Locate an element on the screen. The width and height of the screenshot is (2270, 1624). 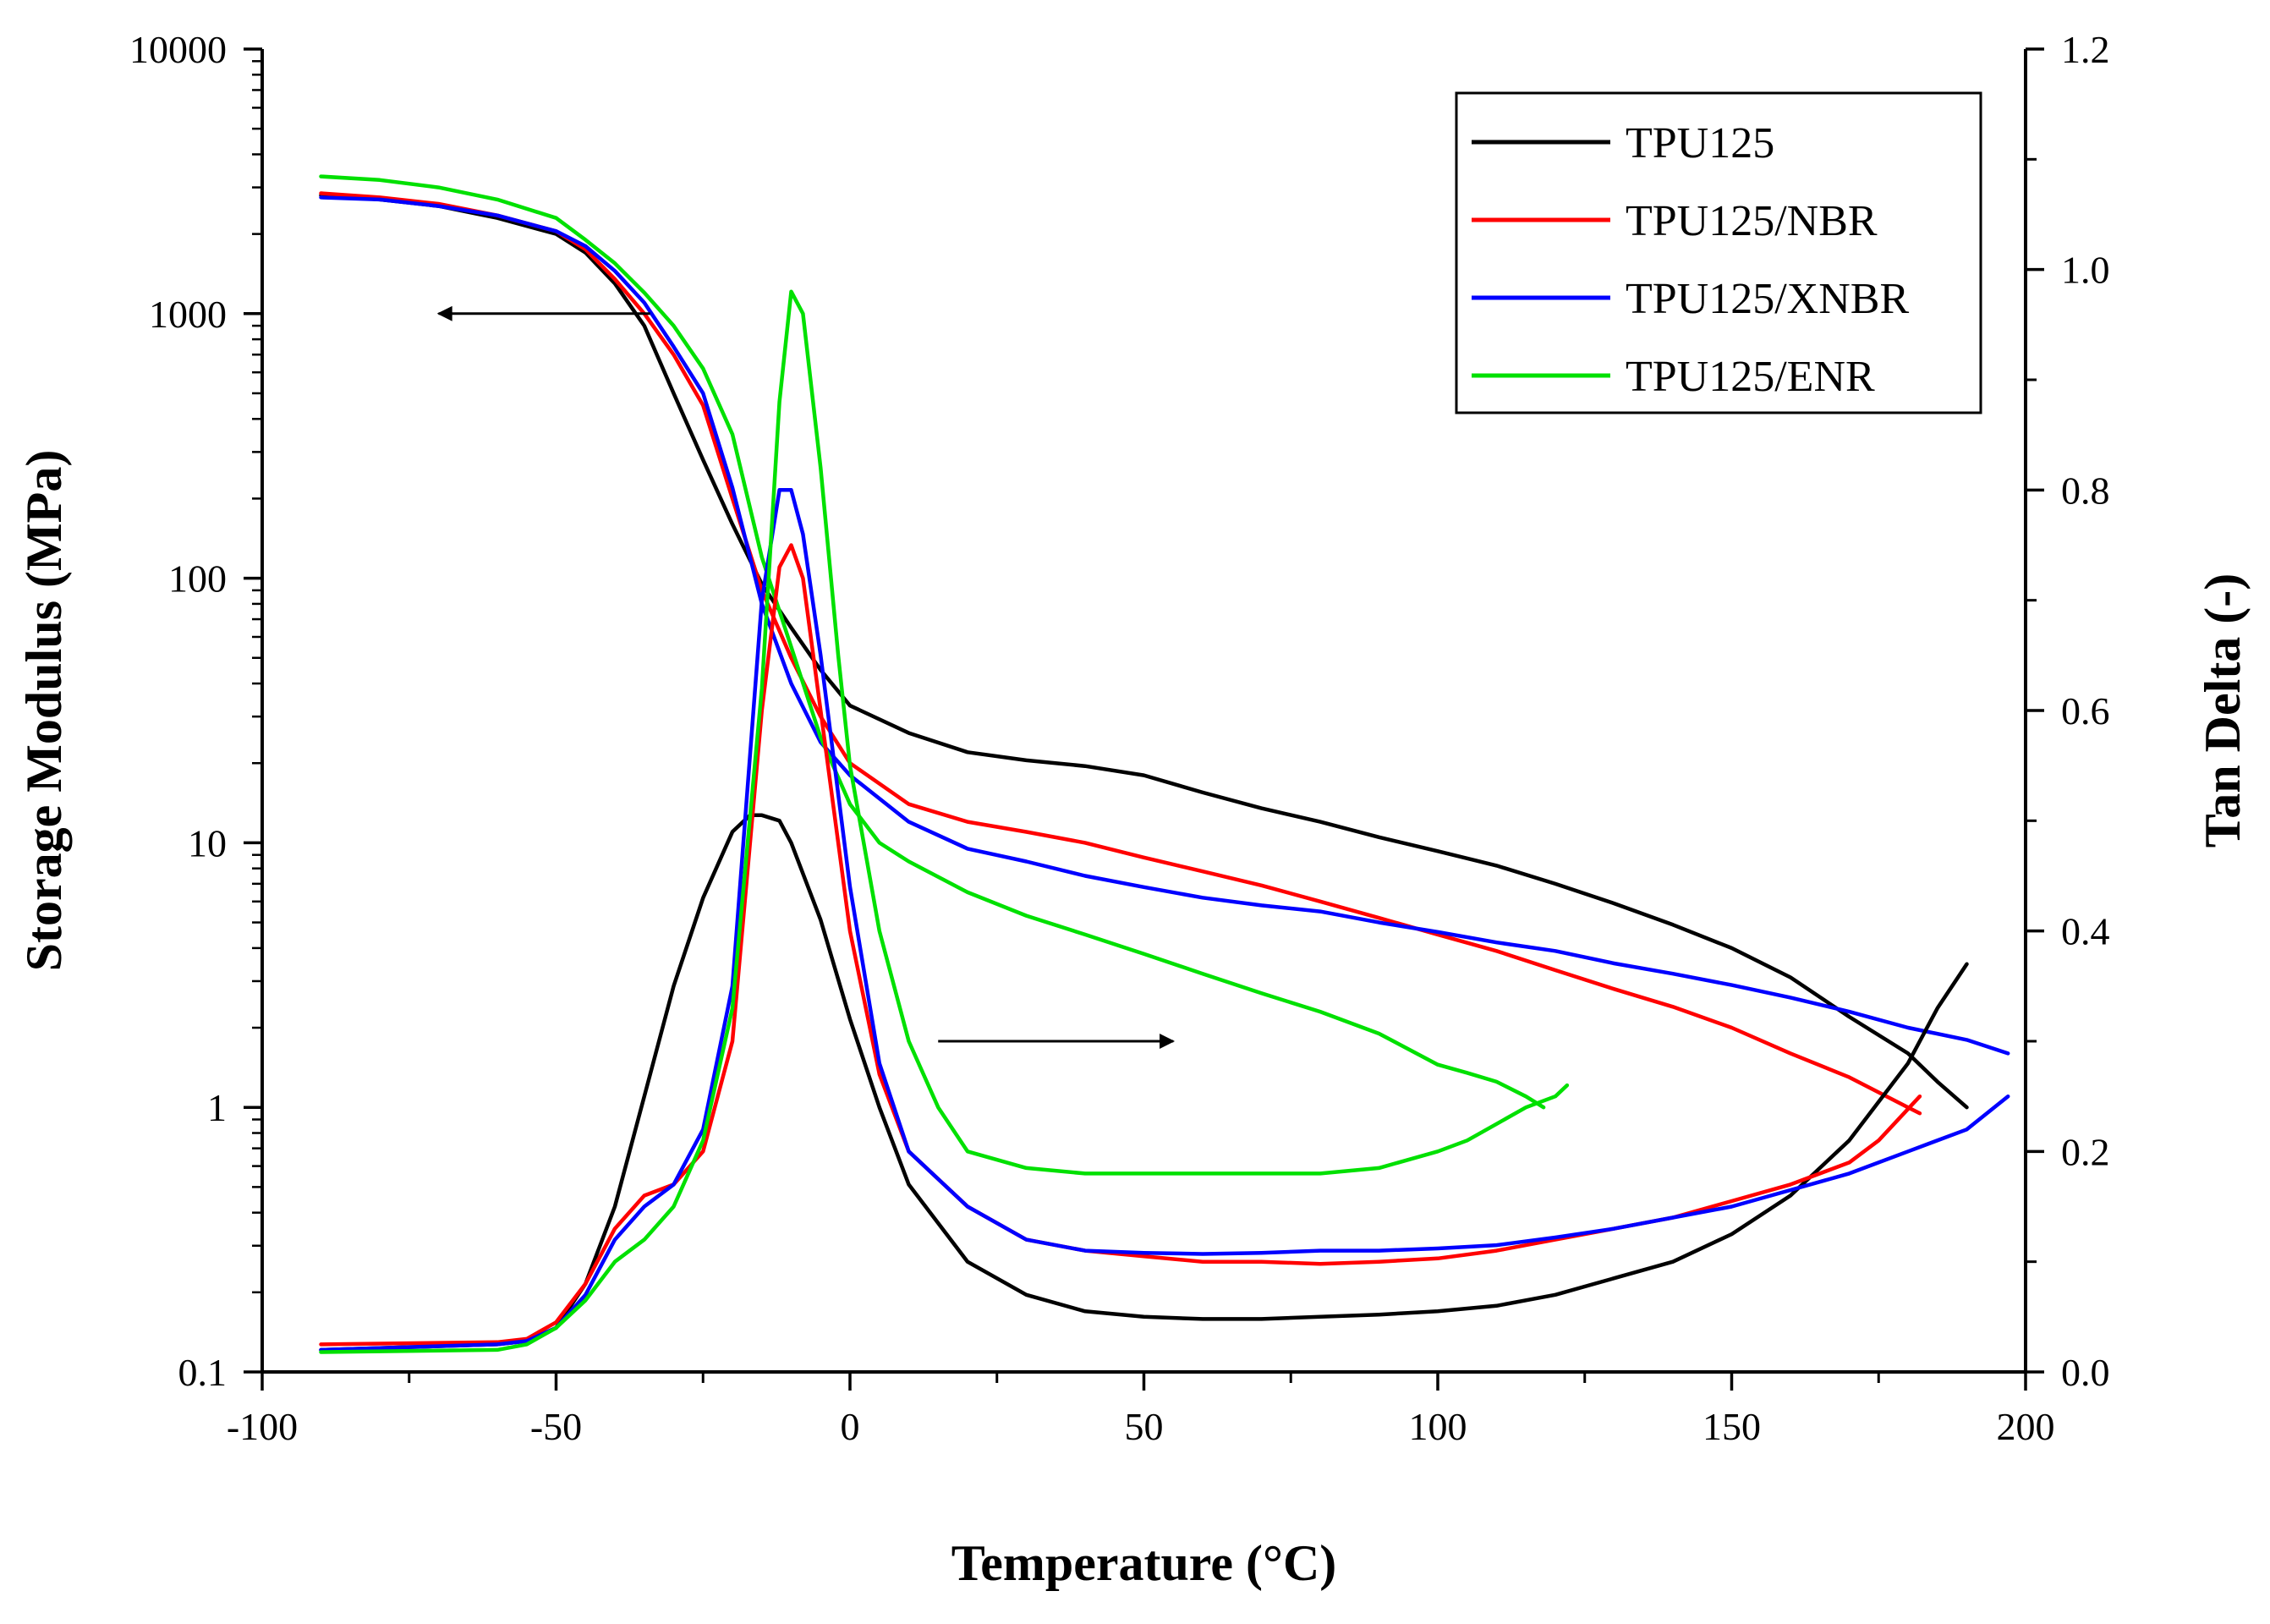
annotation-layer is located at coordinates (806, 677).